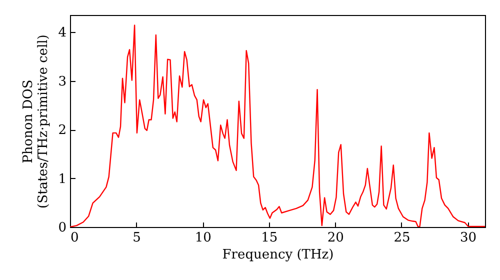  Describe the element at coordinates (278, 255) in the screenshot. I see `x-axis-title: Frequency (THz)` at that location.